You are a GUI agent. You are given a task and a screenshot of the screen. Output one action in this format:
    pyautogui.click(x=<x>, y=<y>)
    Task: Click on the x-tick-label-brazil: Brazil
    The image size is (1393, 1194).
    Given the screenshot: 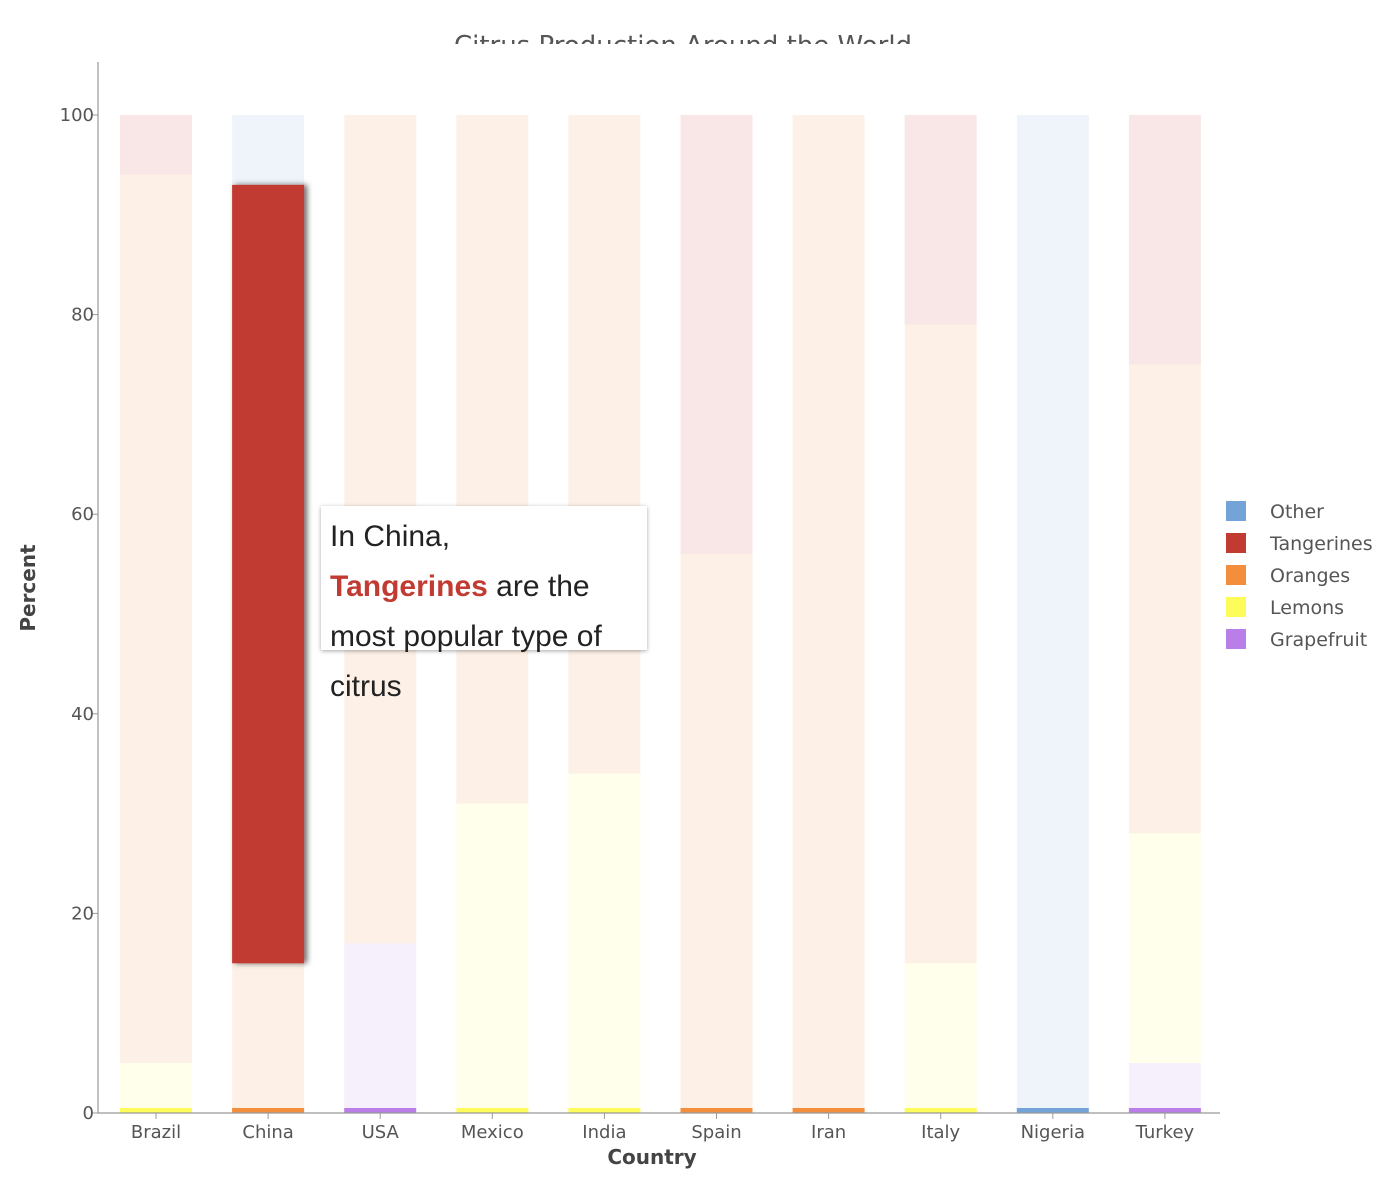 What is the action you would take?
    pyautogui.click(x=156, y=1132)
    